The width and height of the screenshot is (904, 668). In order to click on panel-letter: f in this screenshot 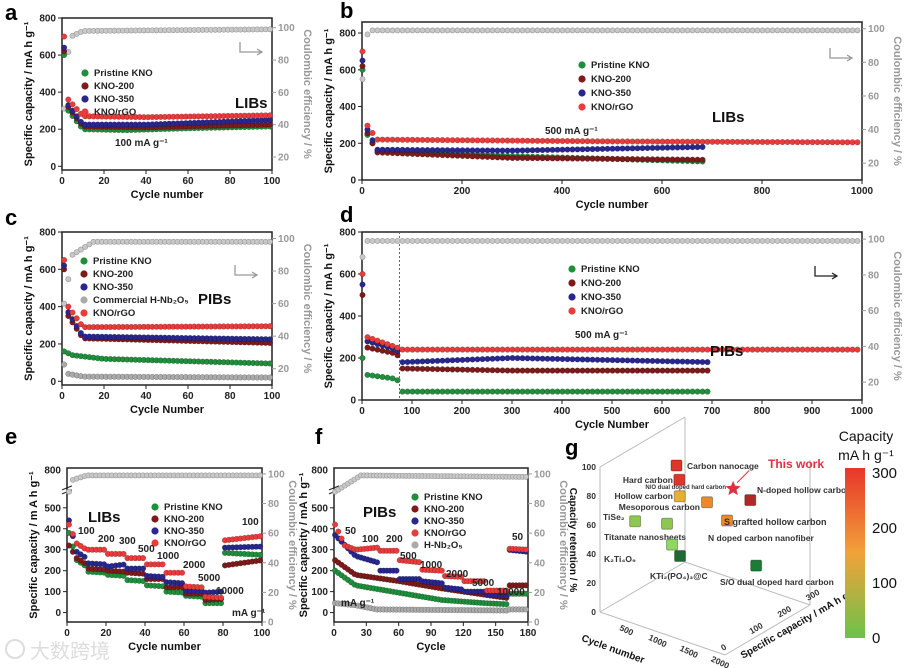, I will do `click(319, 436)`.